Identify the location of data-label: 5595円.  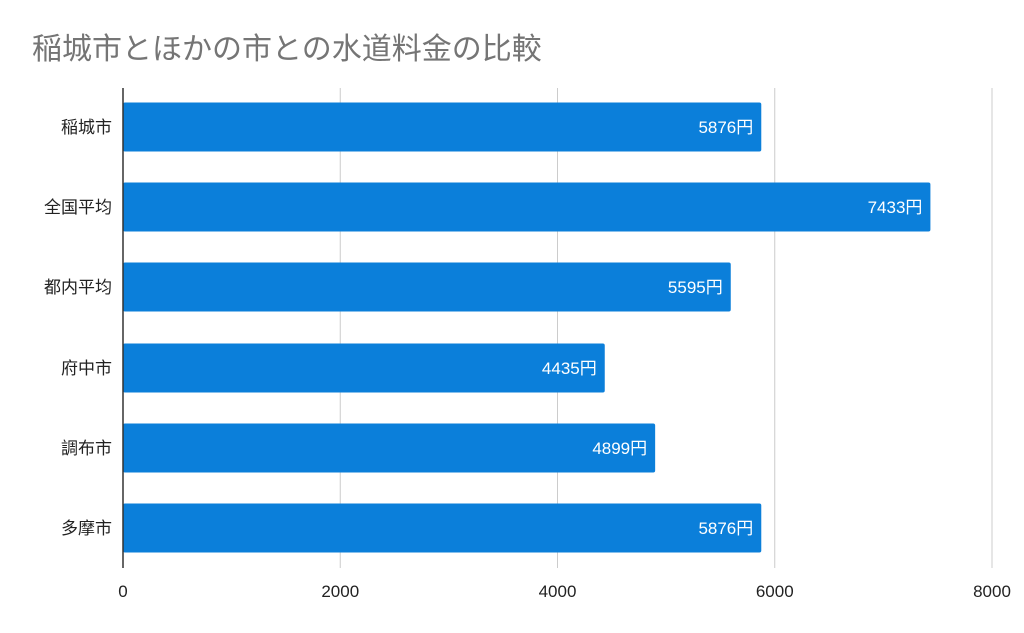
(695, 287).